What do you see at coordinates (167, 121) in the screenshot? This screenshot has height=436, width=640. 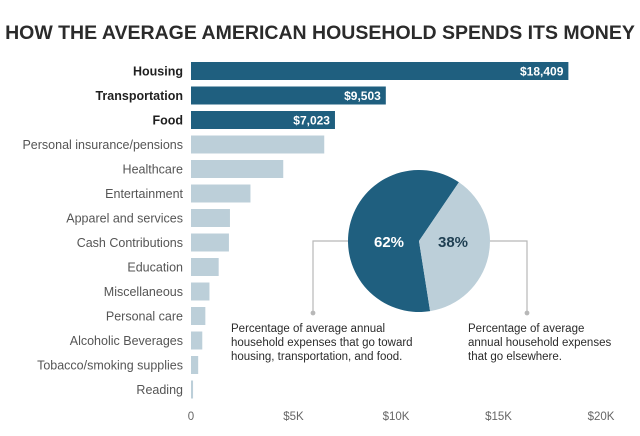 I see `category-label-food: Food` at bounding box center [167, 121].